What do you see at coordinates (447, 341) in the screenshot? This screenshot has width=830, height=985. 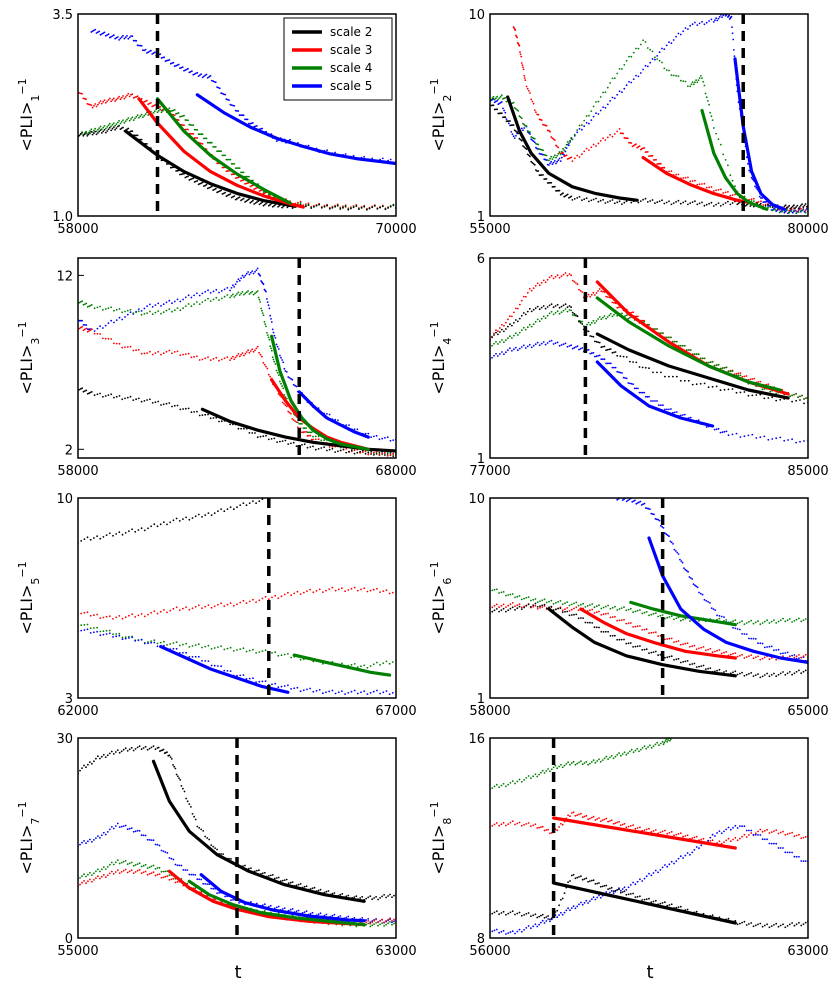 I see `y-label-subscript: 4` at bounding box center [447, 341].